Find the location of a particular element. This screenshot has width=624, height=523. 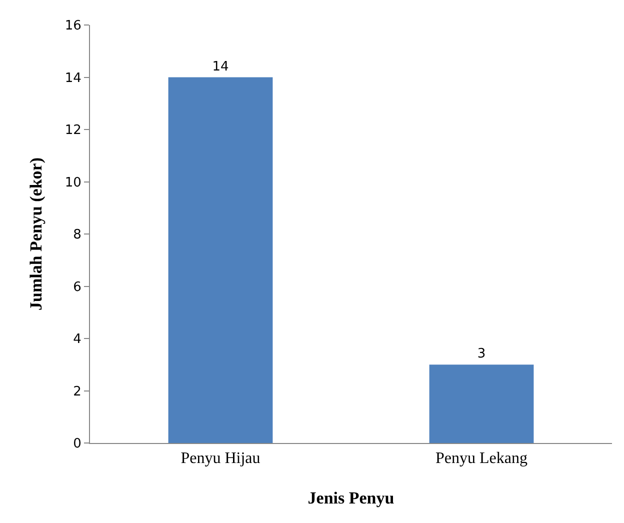

y-tick-label: 0 is located at coordinates (77, 444).